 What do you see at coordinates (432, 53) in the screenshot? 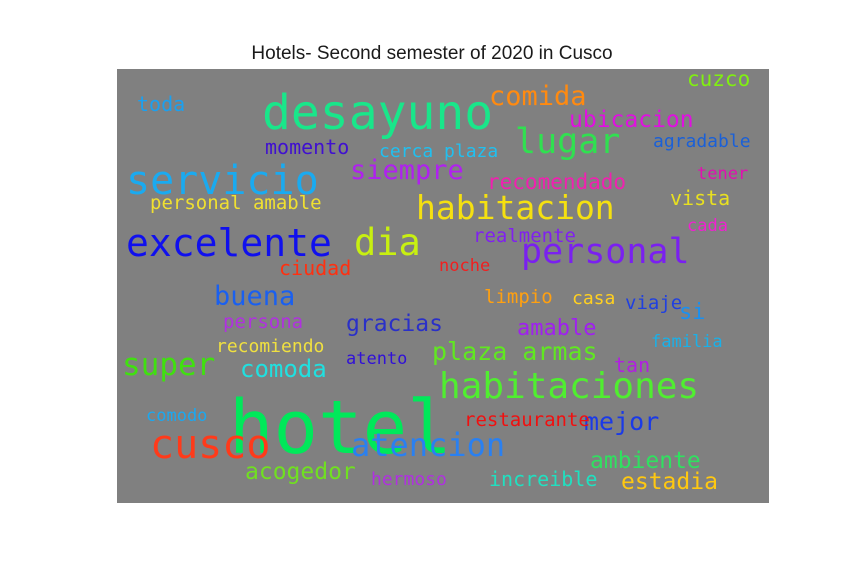
I see `chart-title: Hotels- Second semester of 2020 in Cusco` at bounding box center [432, 53].